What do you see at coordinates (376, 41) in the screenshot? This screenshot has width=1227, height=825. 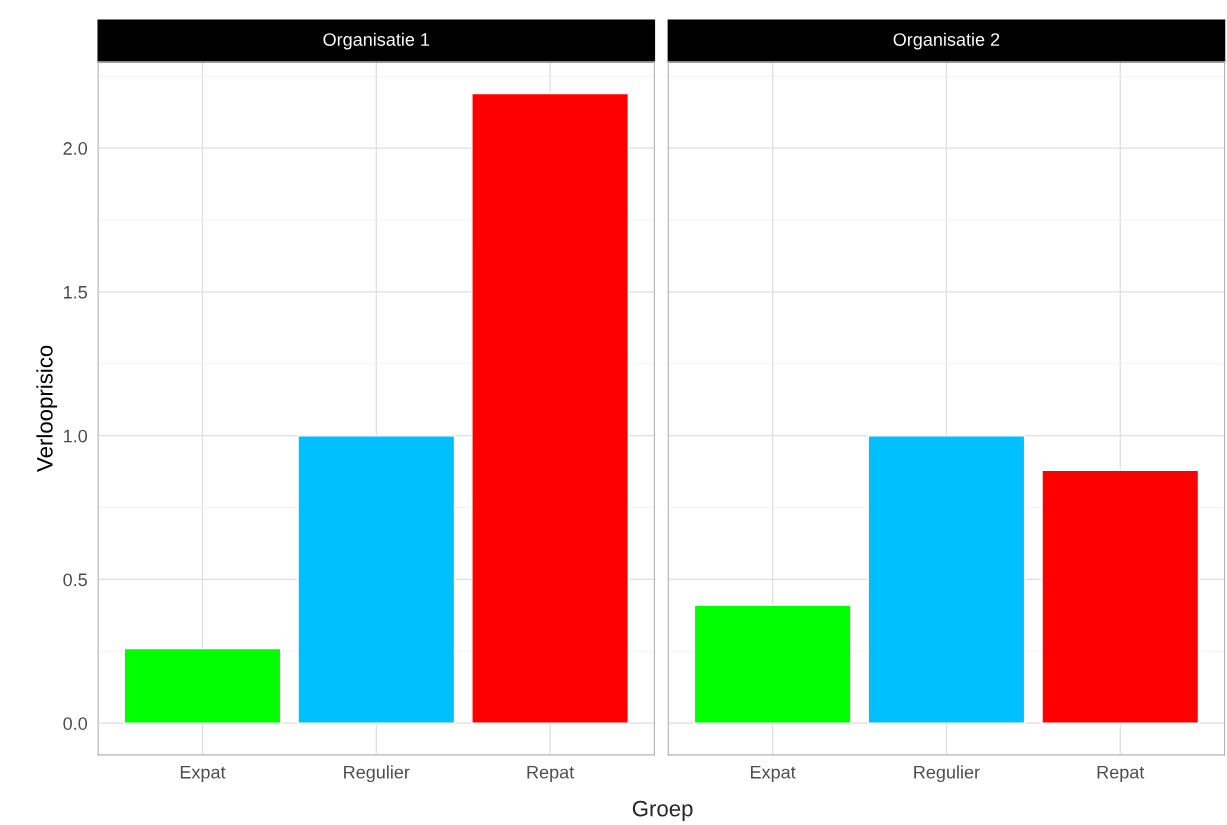 I see `chart-title: Organisatie 1` at bounding box center [376, 41].